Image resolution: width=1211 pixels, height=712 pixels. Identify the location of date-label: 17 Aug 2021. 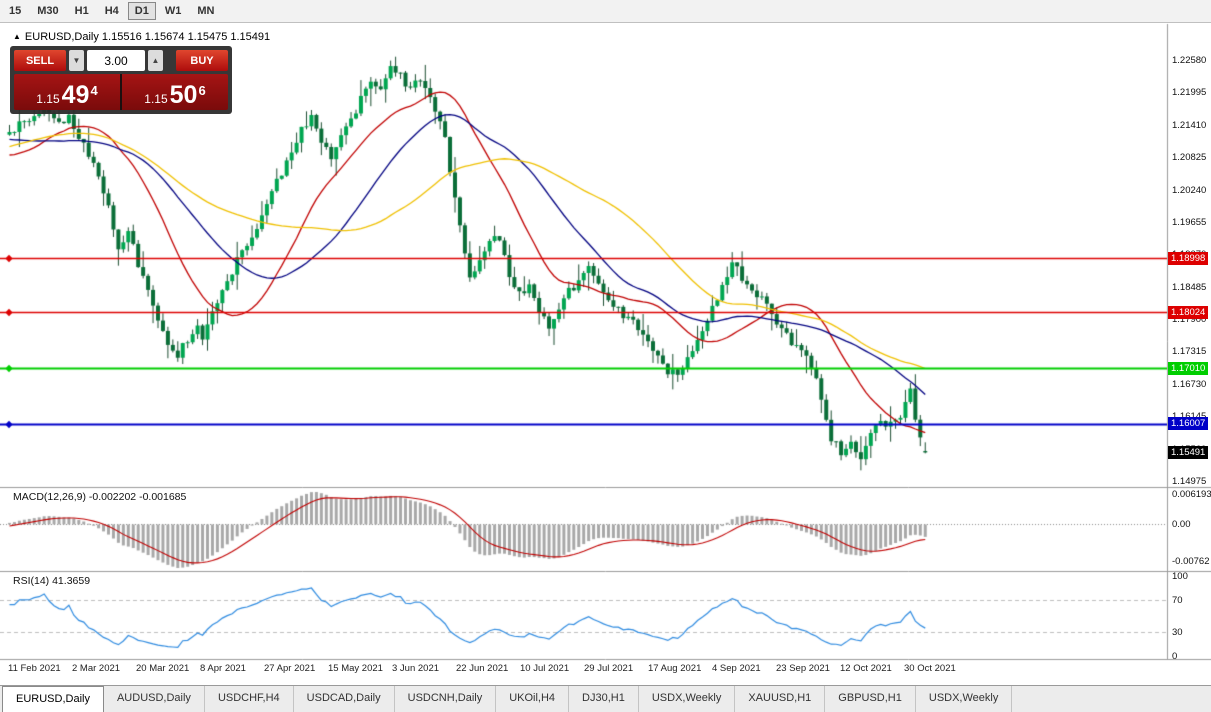
(675, 668).